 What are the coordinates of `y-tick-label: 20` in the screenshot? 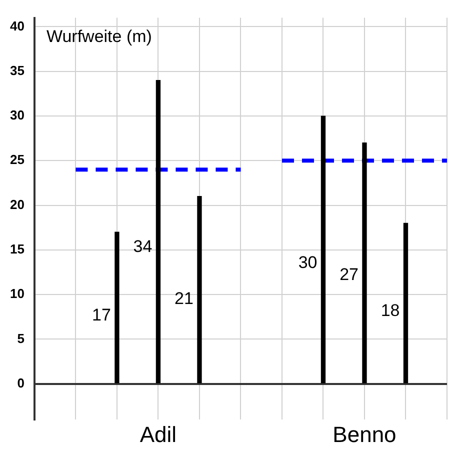 It's located at (17, 204).